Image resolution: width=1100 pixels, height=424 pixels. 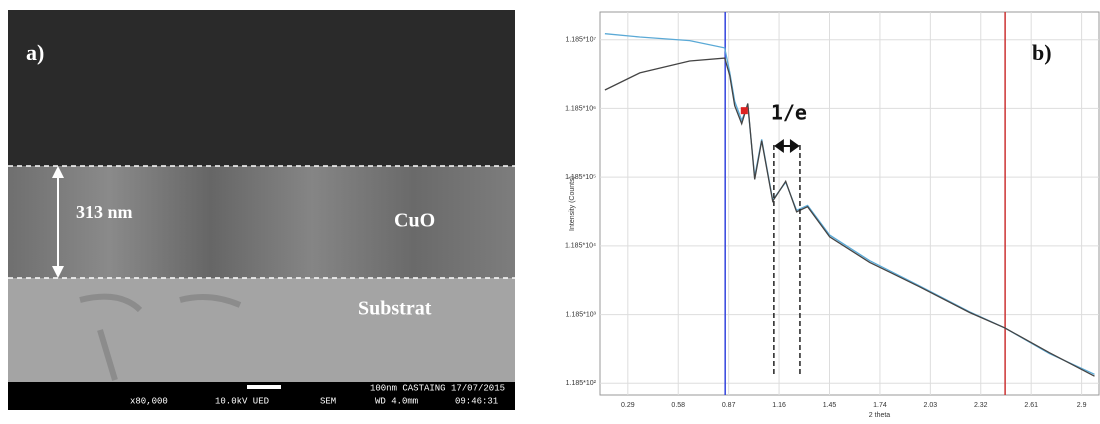 What do you see at coordinates (395, 309) in the screenshot?
I see `substrate-label: Substrat` at bounding box center [395, 309].